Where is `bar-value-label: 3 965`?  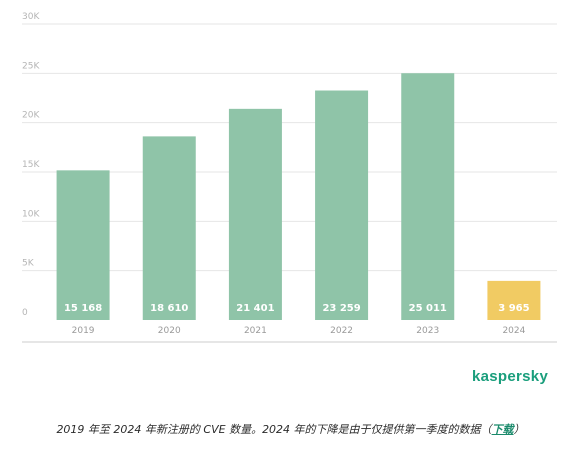 bar-value-label: 3 965 is located at coordinates (513, 308).